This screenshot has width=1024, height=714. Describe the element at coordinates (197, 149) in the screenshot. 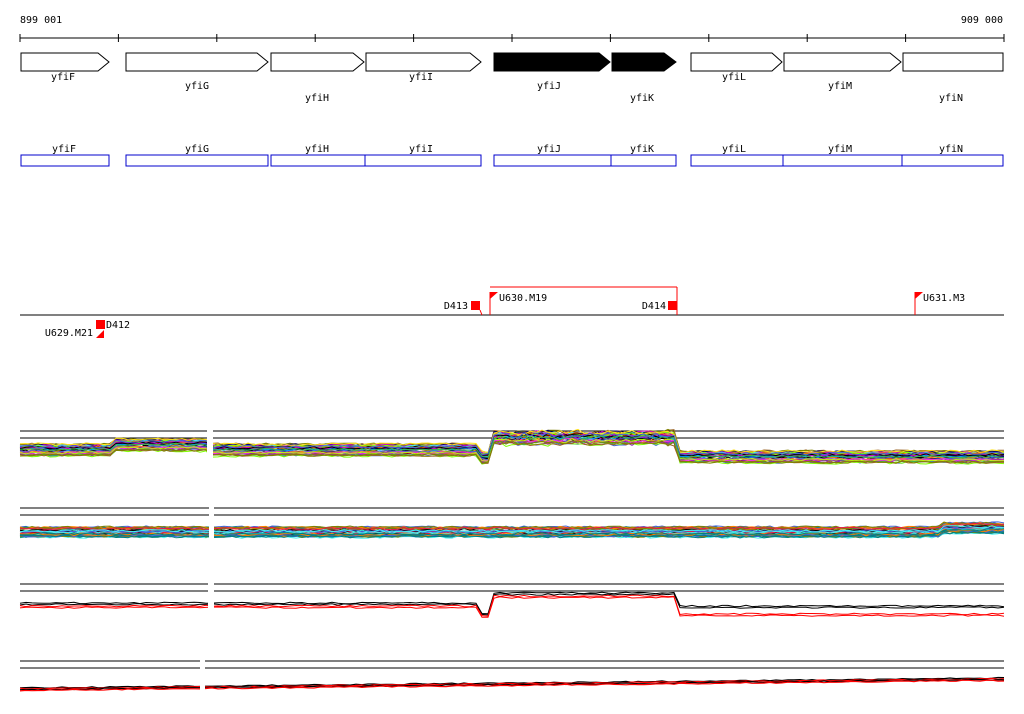

I see `annotation-label: yfiG` at that location.